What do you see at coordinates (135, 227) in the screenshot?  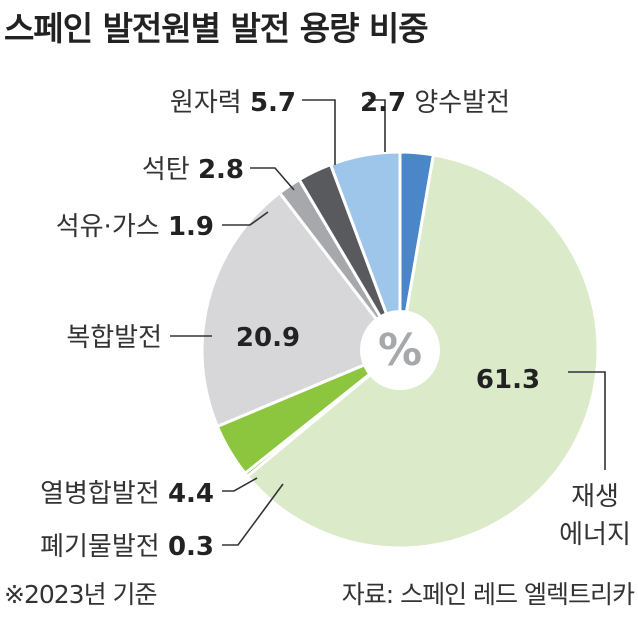 I see `label-slice-6: 석유·가스 1.9` at bounding box center [135, 227].